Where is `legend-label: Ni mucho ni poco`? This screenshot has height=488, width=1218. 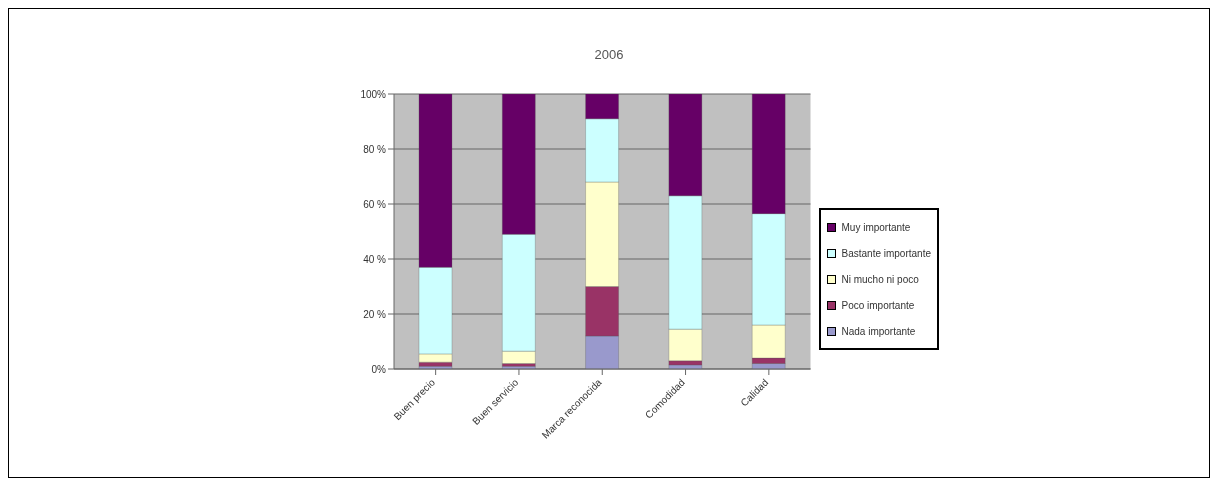
legend-label: Ni mucho ni poco is located at coordinates (880, 279).